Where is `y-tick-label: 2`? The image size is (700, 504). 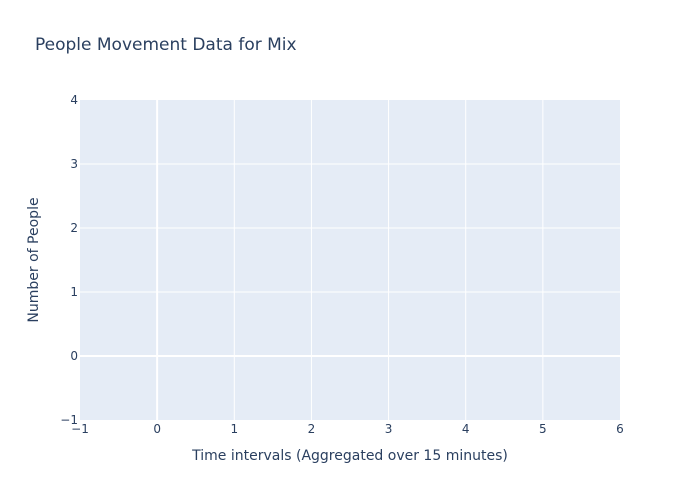
y-tick-label: 2 is located at coordinates (74, 228).